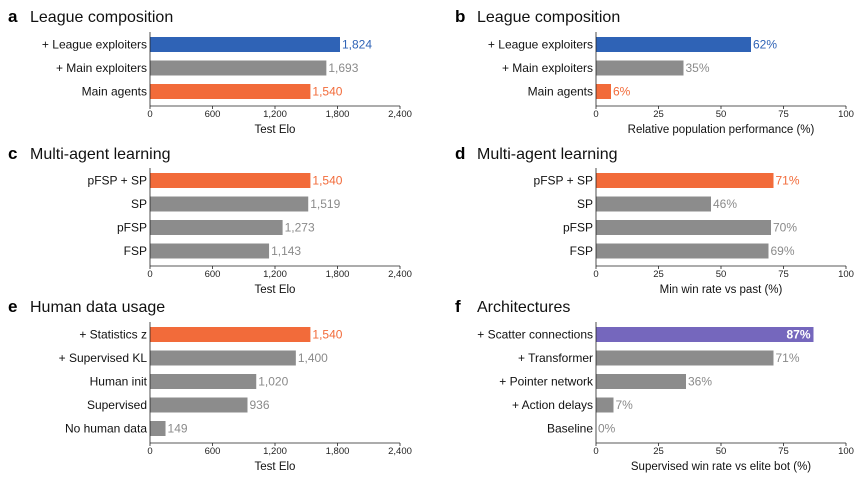 This screenshot has width=856, height=478. Describe the element at coordinates (117, 405) in the screenshot. I see `category-label: Supervised` at that location.